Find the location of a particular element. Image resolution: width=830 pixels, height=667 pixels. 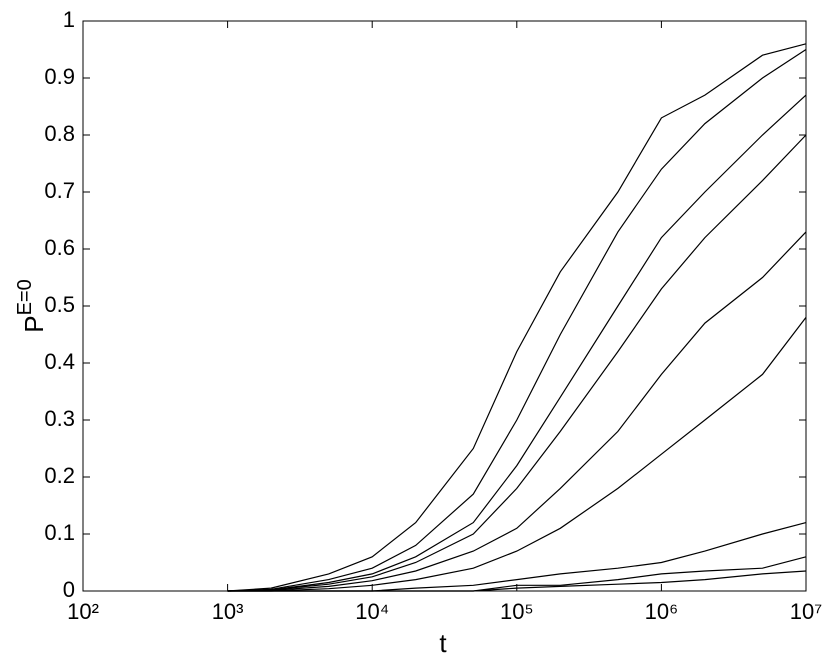

x-tick-label: 10⁵ is located at coordinates (517, 611).